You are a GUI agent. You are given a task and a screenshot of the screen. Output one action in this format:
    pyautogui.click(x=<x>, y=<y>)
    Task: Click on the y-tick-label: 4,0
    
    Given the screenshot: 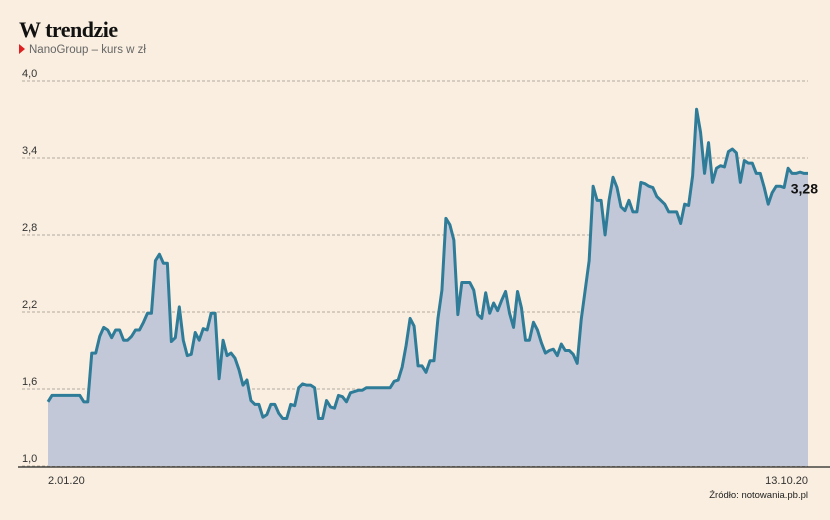 What is the action you would take?
    pyautogui.click(x=29, y=74)
    